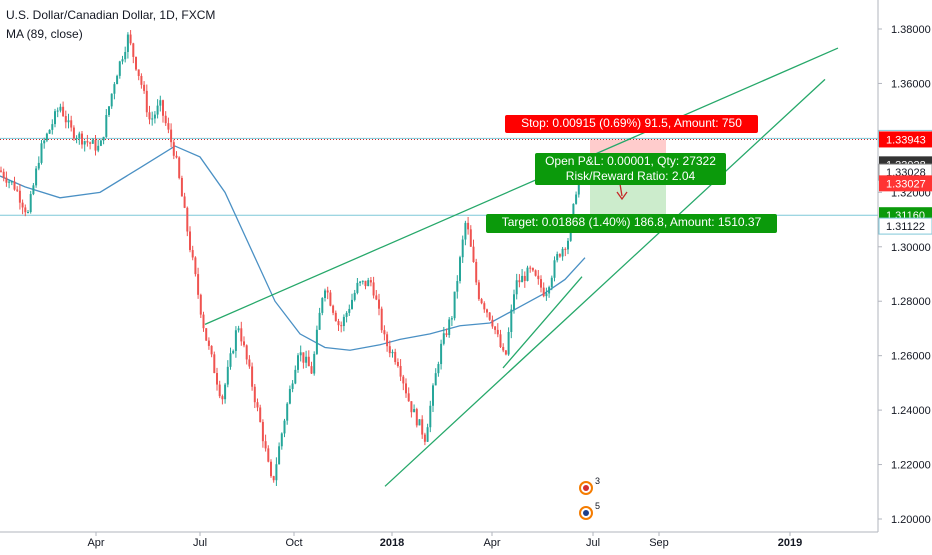 This screenshot has width=932, height=555. I want to click on y-tick-label: 1.20000, so click(911, 520).